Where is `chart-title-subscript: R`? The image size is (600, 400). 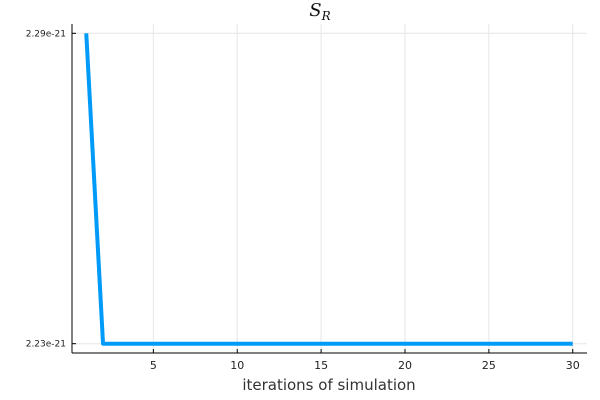
chart-title-subscript: R is located at coordinates (326, 16).